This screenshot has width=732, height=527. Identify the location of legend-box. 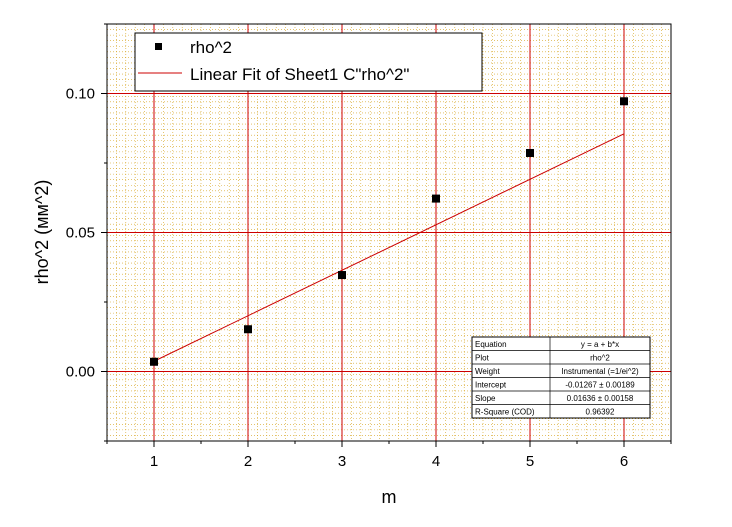
(308, 62).